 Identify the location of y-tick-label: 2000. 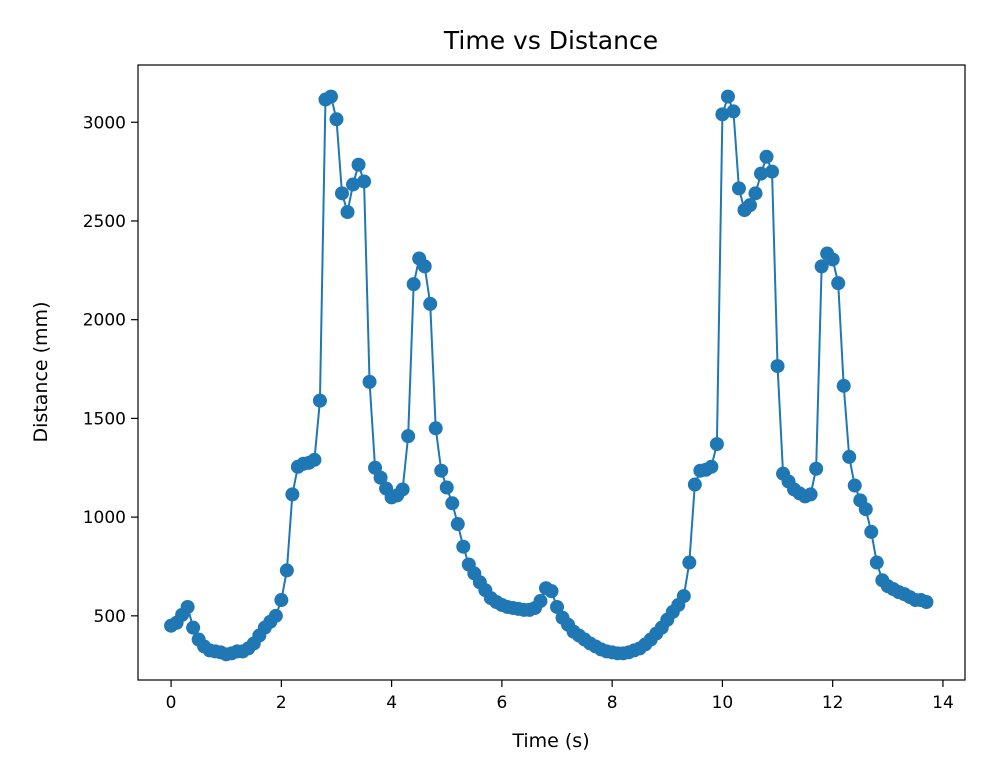
(104, 321).